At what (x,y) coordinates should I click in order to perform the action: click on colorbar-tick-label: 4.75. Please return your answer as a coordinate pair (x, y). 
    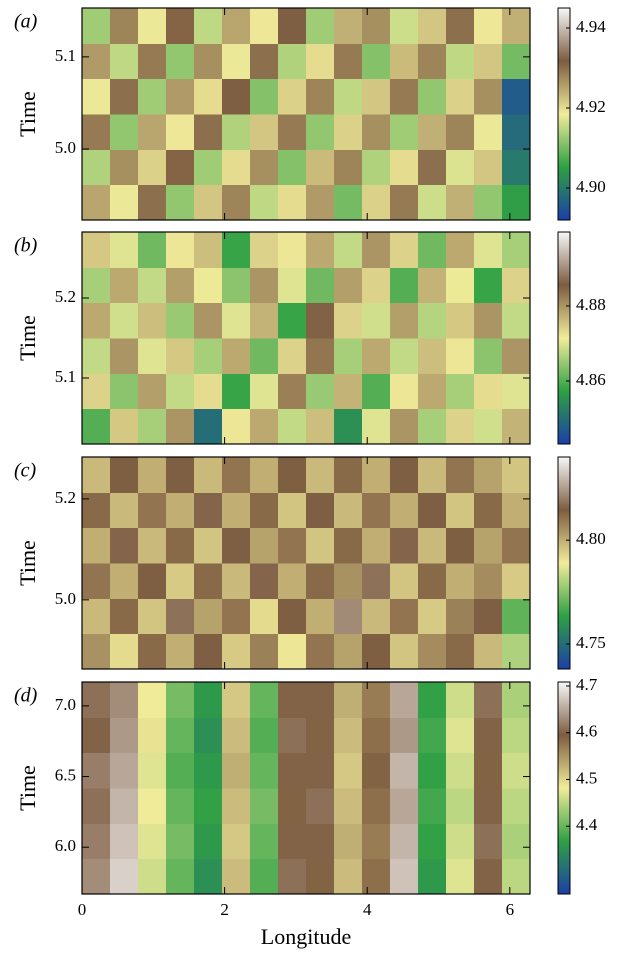
    Looking at the image, I should click on (591, 642).